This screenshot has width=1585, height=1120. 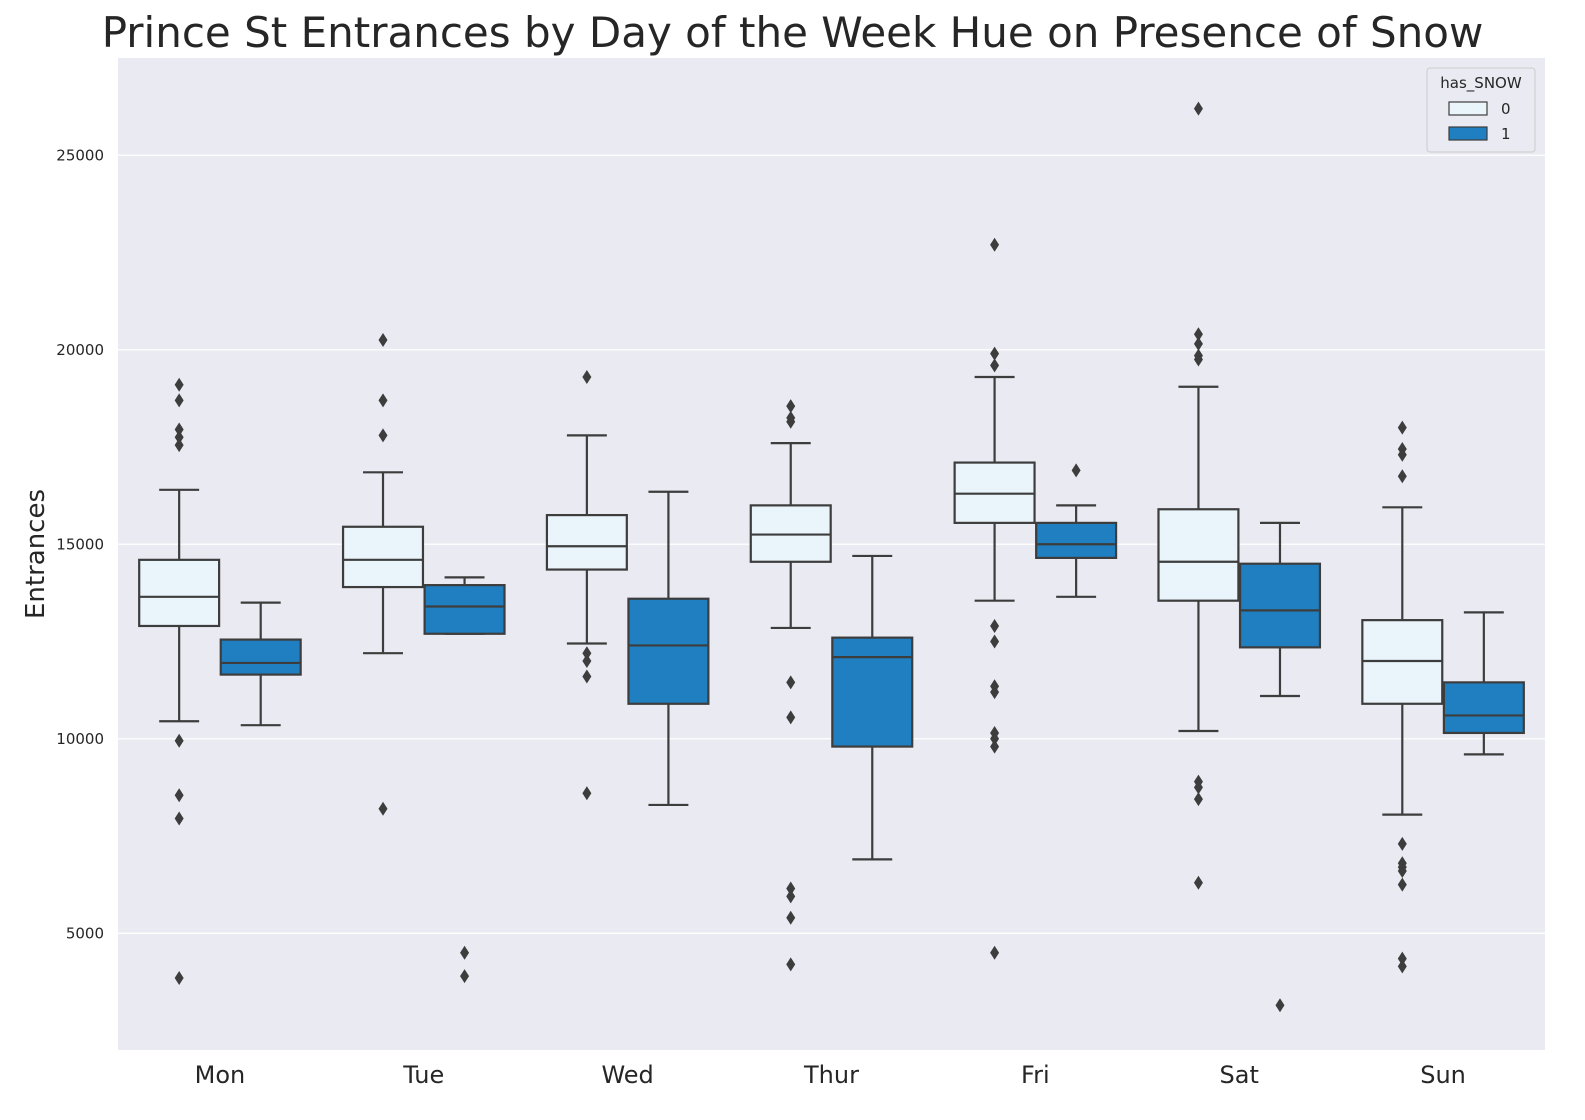 What do you see at coordinates (1468, 133) in the screenshot?
I see `legend-swatch` at bounding box center [1468, 133].